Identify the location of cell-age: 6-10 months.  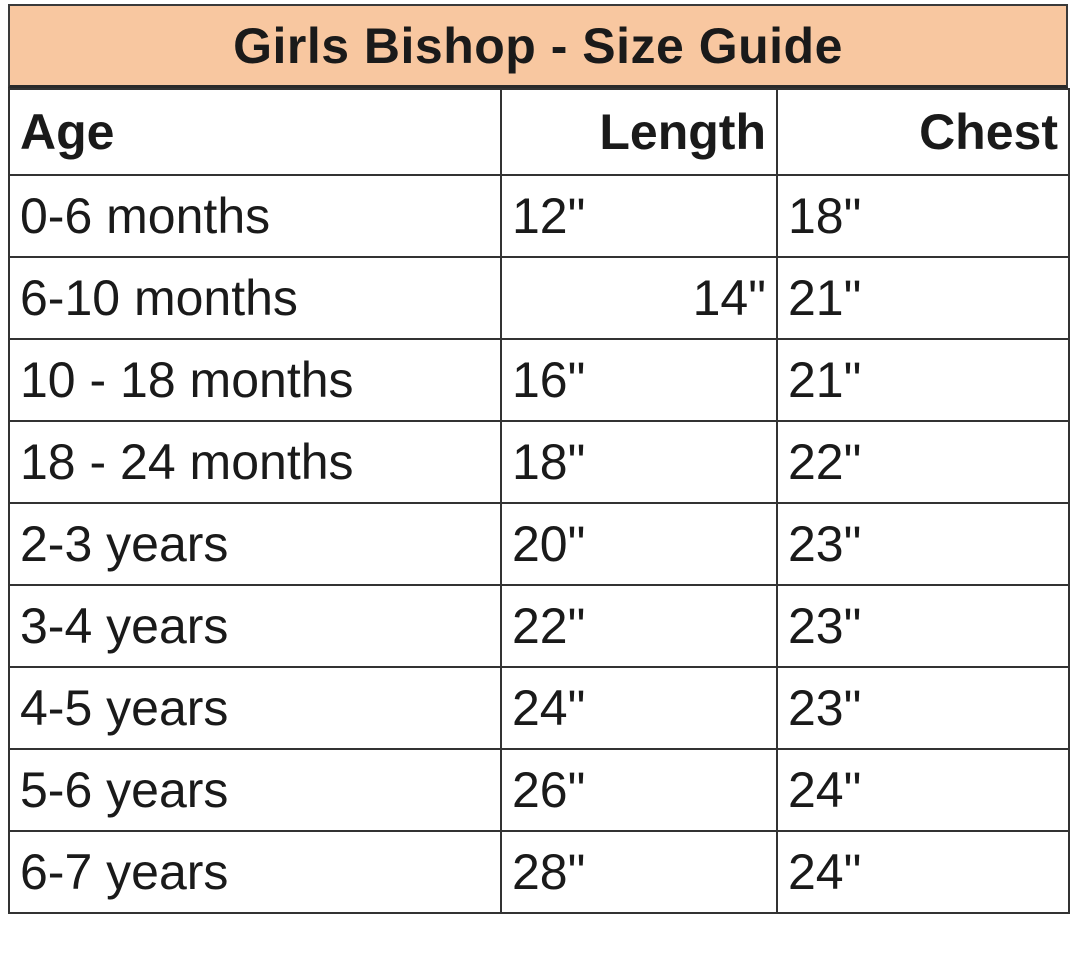
(255, 298).